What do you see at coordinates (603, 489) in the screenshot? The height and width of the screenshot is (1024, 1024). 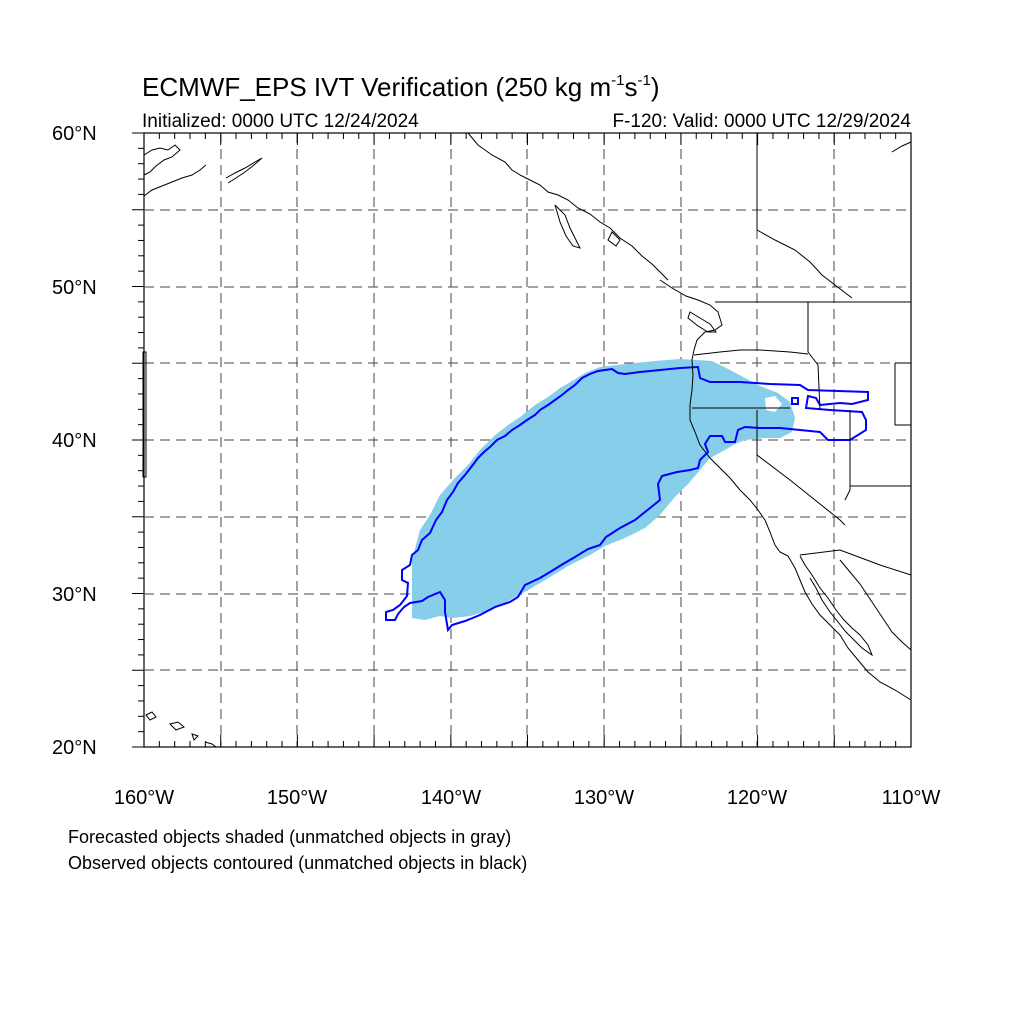 I see `forecast-ivt-object` at bounding box center [603, 489].